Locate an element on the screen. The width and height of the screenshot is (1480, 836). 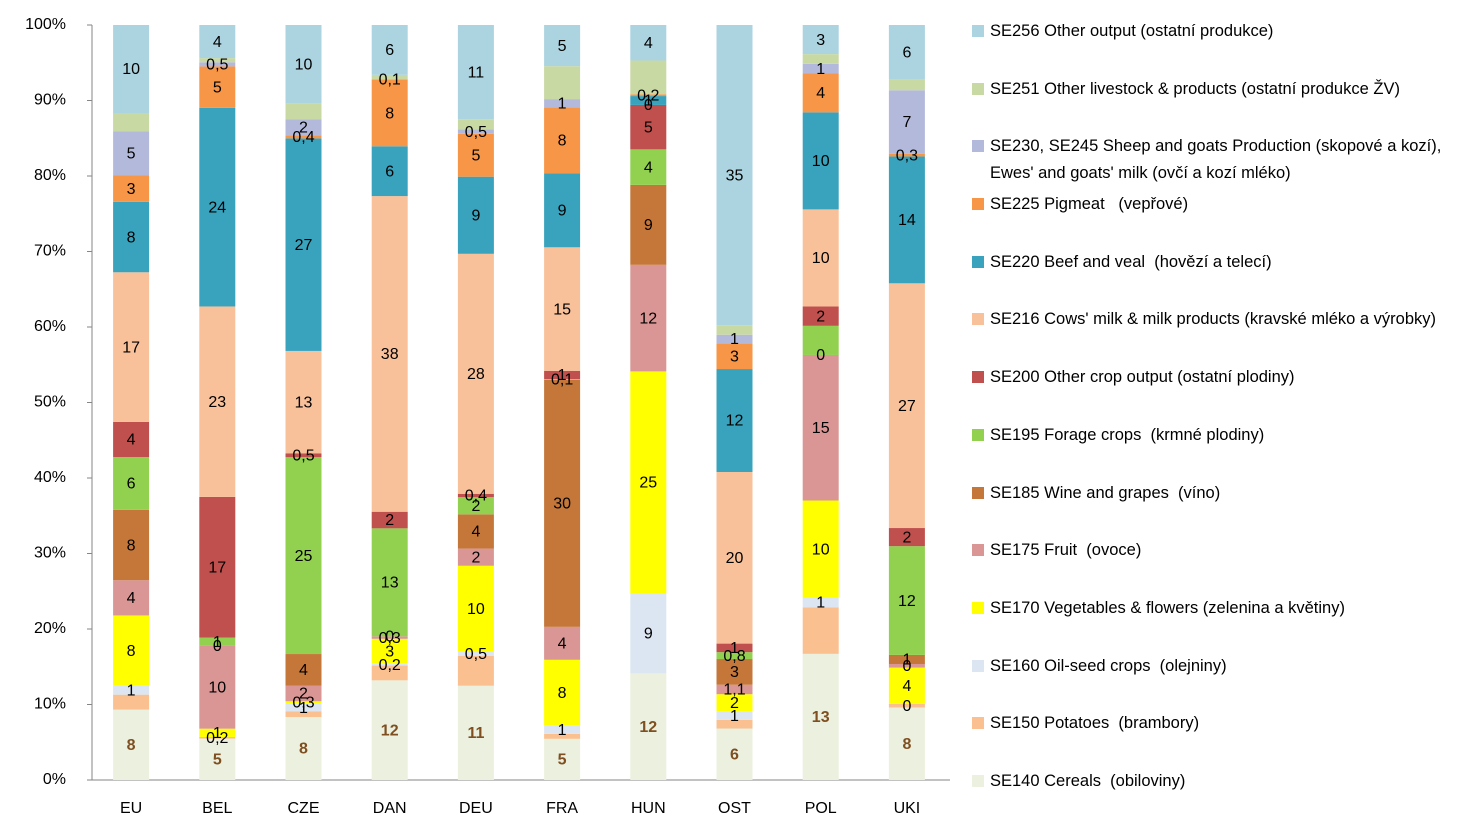
x-tick-label: HUN is located at coordinates (648, 808).